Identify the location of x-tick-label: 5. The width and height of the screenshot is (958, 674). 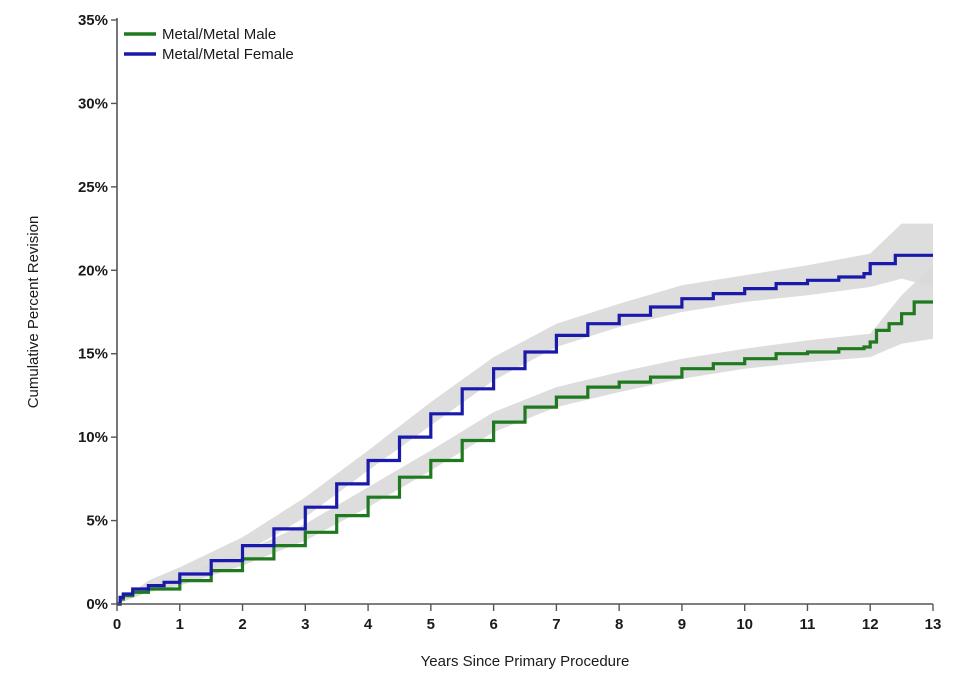
(431, 624).